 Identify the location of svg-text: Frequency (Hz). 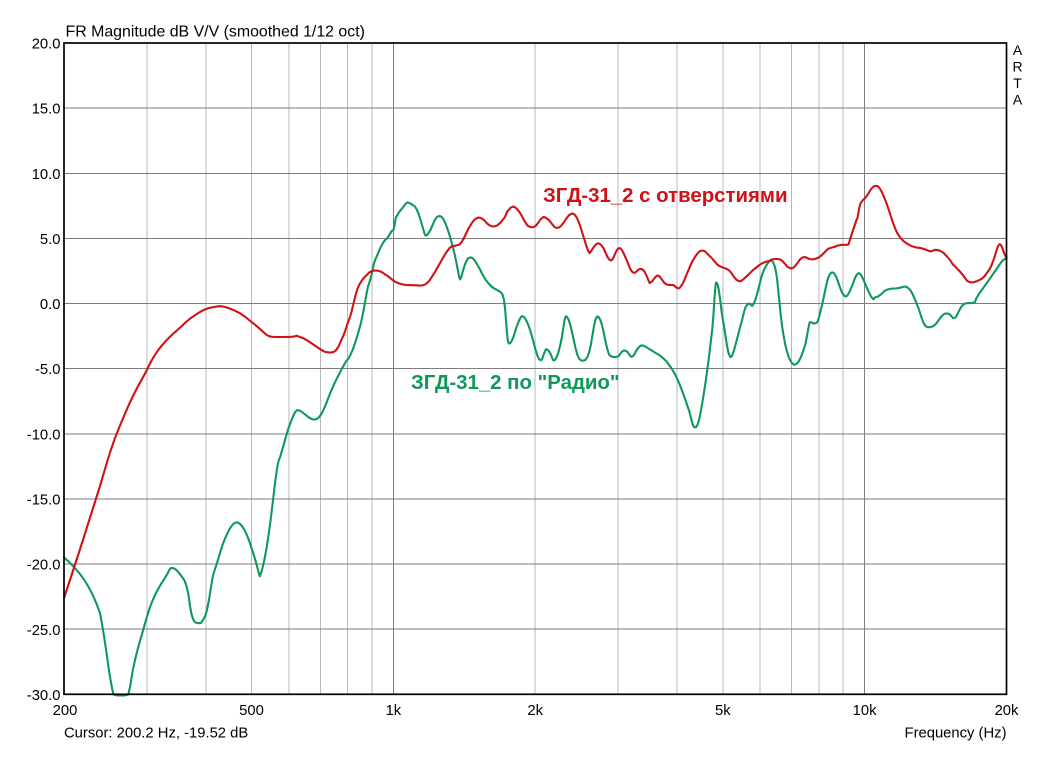
(956, 733).